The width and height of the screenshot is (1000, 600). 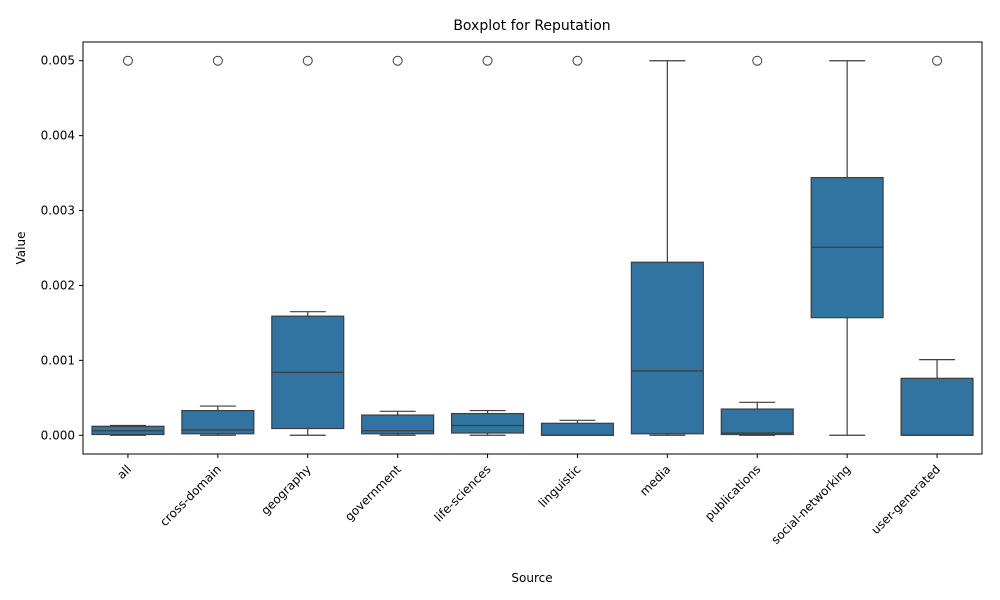 What do you see at coordinates (21, 248) in the screenshot?
I see `y-axis-label: Value` at bounding box center [21, 248].